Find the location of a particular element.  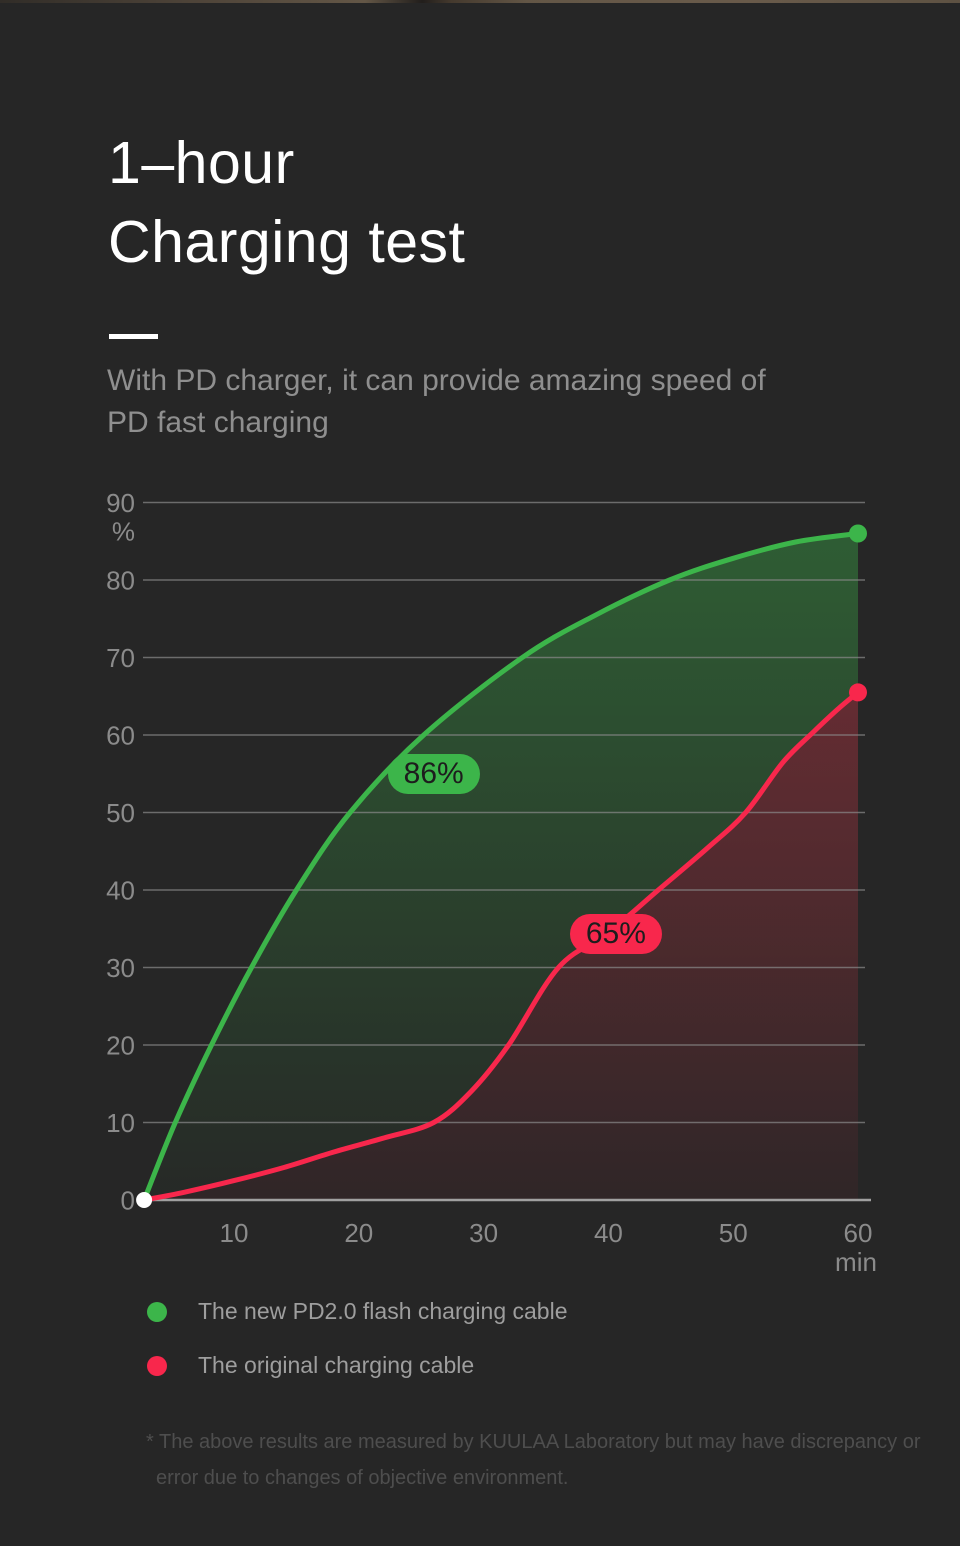

y-axis-unit-label: % is located at coordinates (123, 532).